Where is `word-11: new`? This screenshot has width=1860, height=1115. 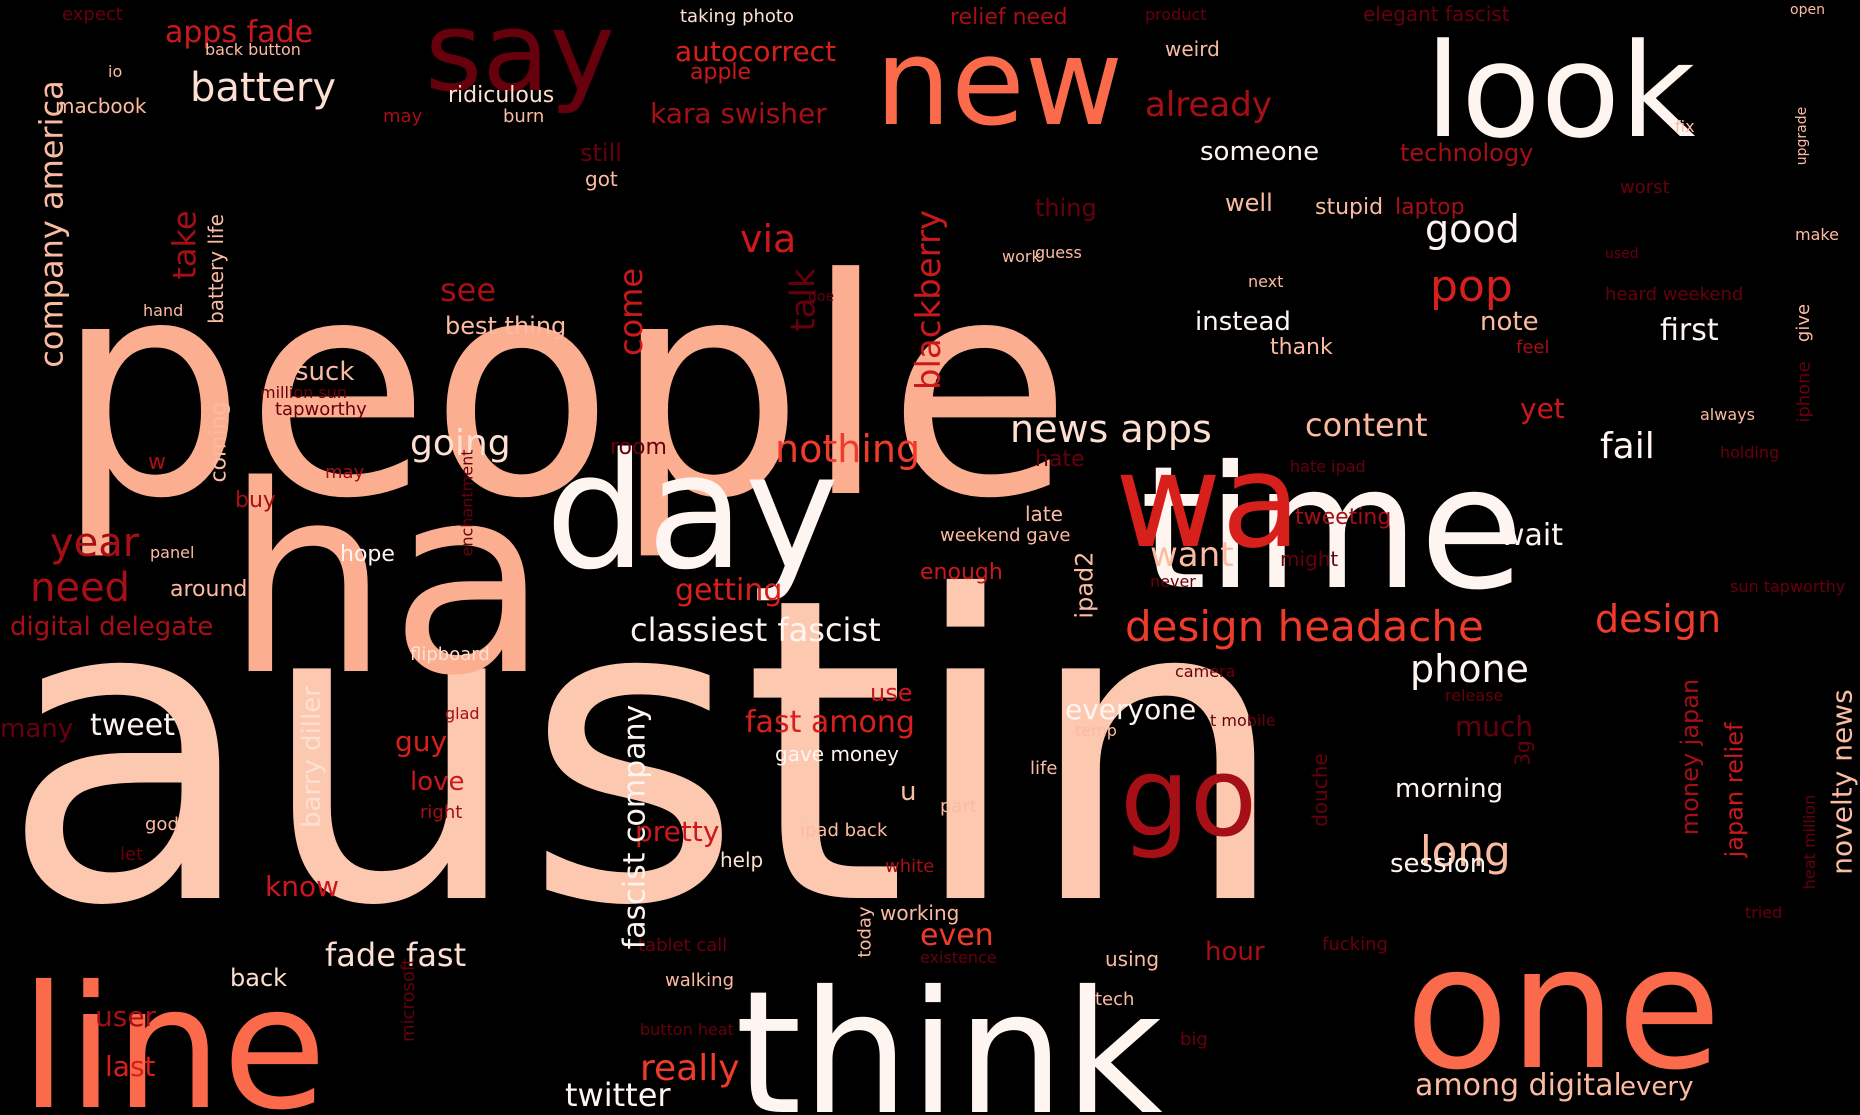 word-11: new is located at coordinates (999, 83).